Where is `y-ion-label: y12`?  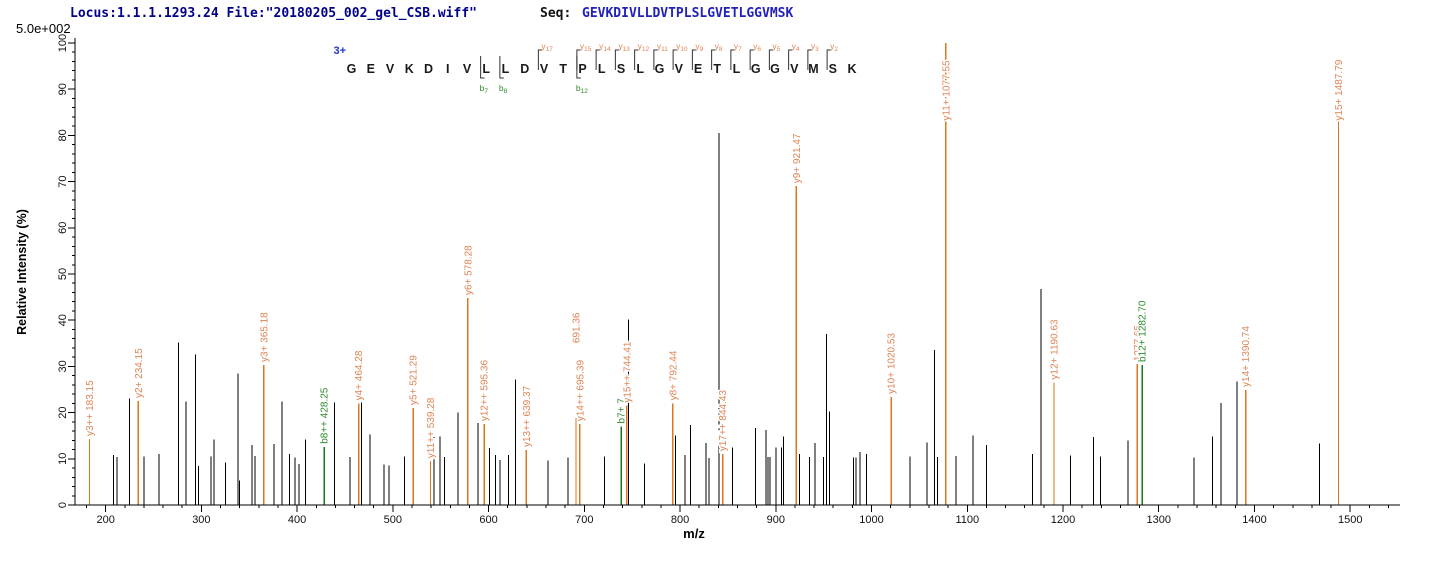
y-ion-label: y12 is located at coordinates (644, 47).